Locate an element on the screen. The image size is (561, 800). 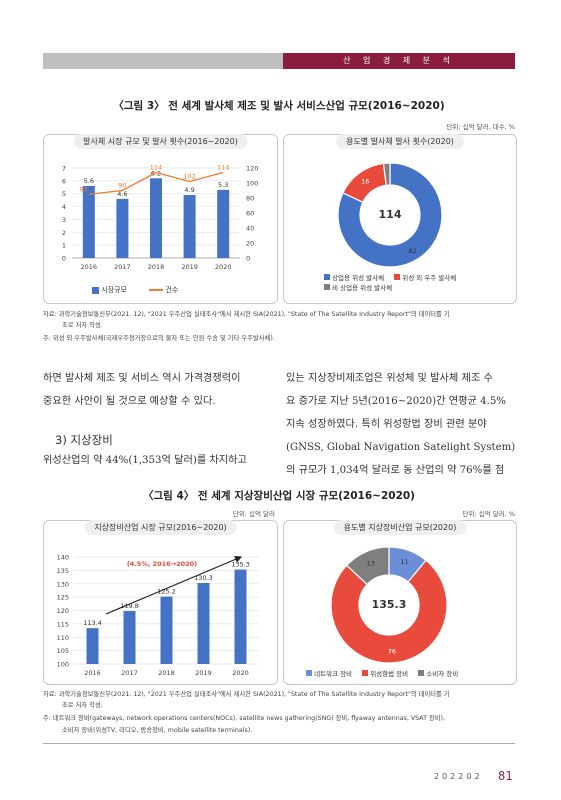
y-tick-label: 110 is located at coordinates (63, 638).